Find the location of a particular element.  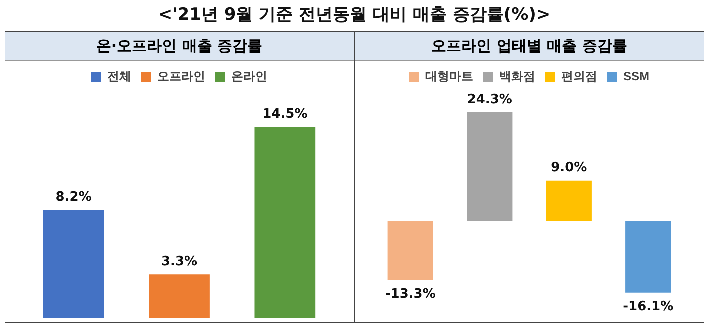

data-label: -13.3% is located at coordinates (410, 294).